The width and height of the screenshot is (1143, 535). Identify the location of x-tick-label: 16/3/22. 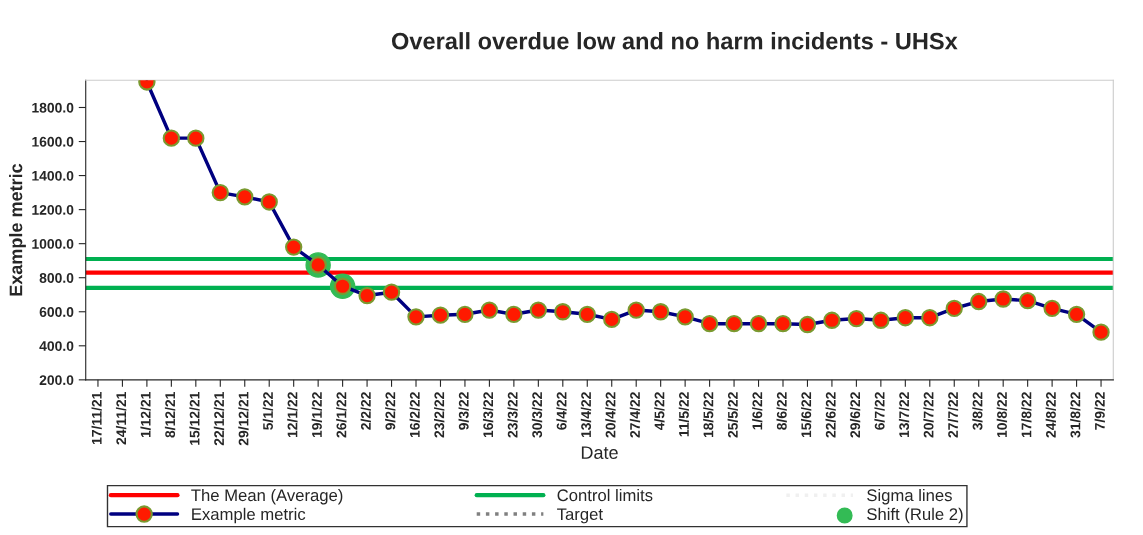
(488, 415).